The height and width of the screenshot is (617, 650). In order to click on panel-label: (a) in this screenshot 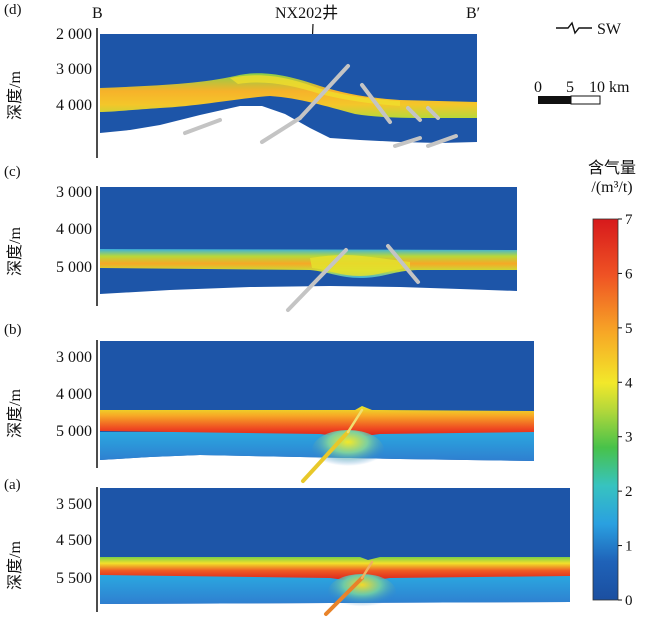, I will do `click(12, 485)`.